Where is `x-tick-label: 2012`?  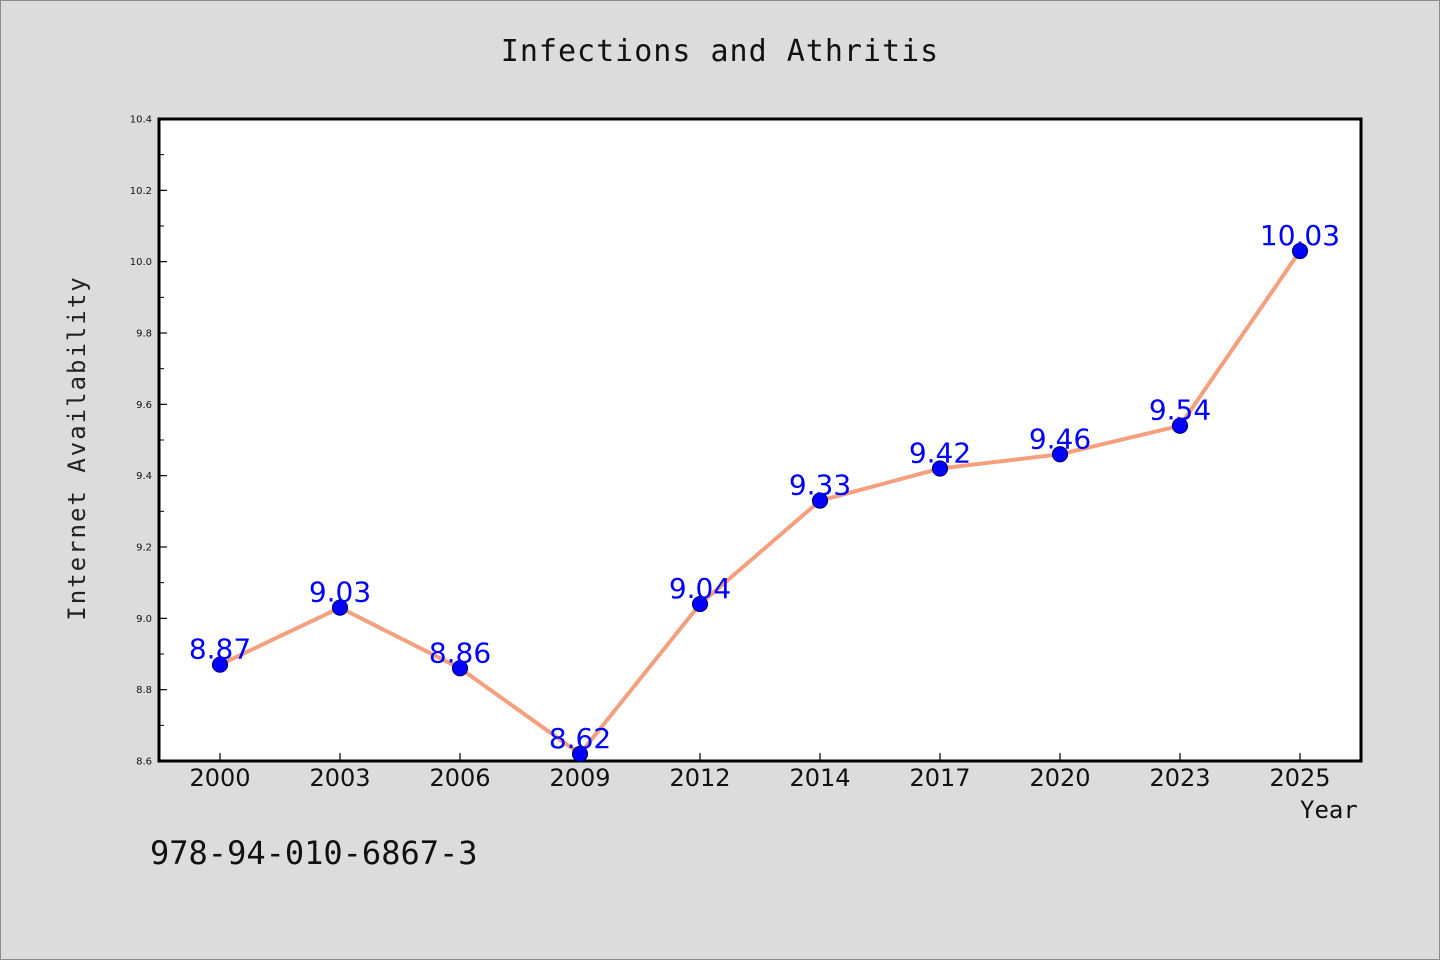 x-tick-label: 2012 is located at coordinates (699, 778).